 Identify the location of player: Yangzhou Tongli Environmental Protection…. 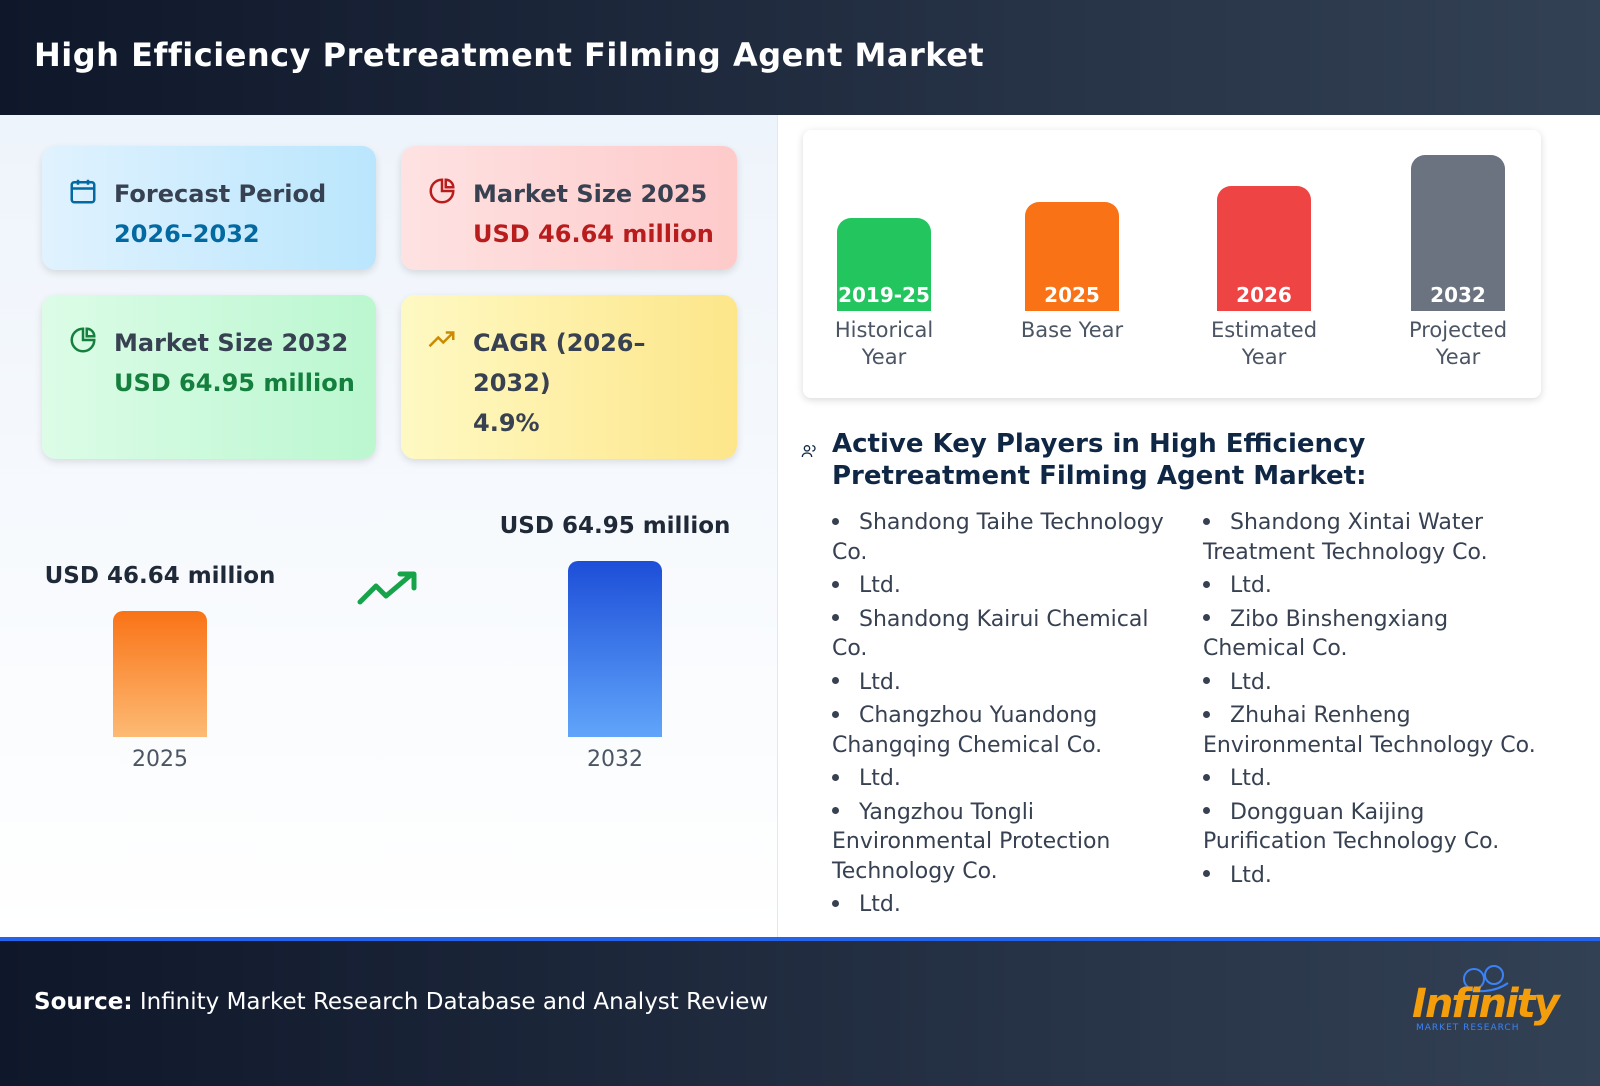
(1002, 842).